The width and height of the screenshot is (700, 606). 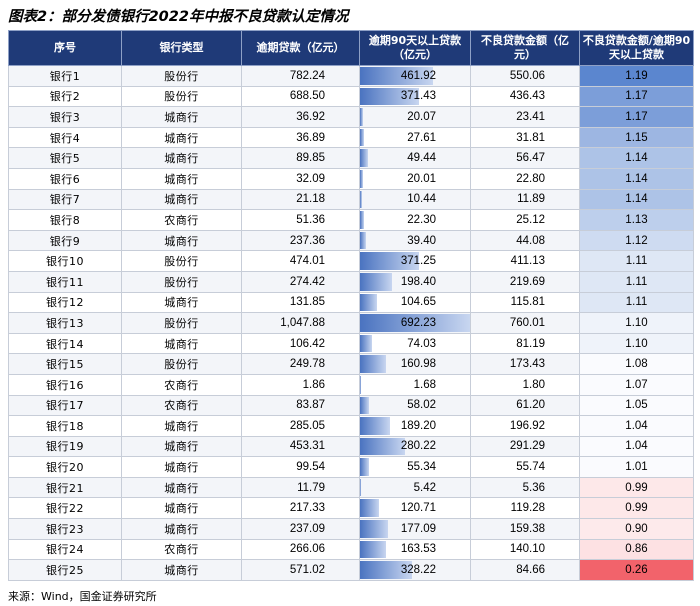 I want to click on overdue90-cell: 74.03, so click(x=415, y=343).